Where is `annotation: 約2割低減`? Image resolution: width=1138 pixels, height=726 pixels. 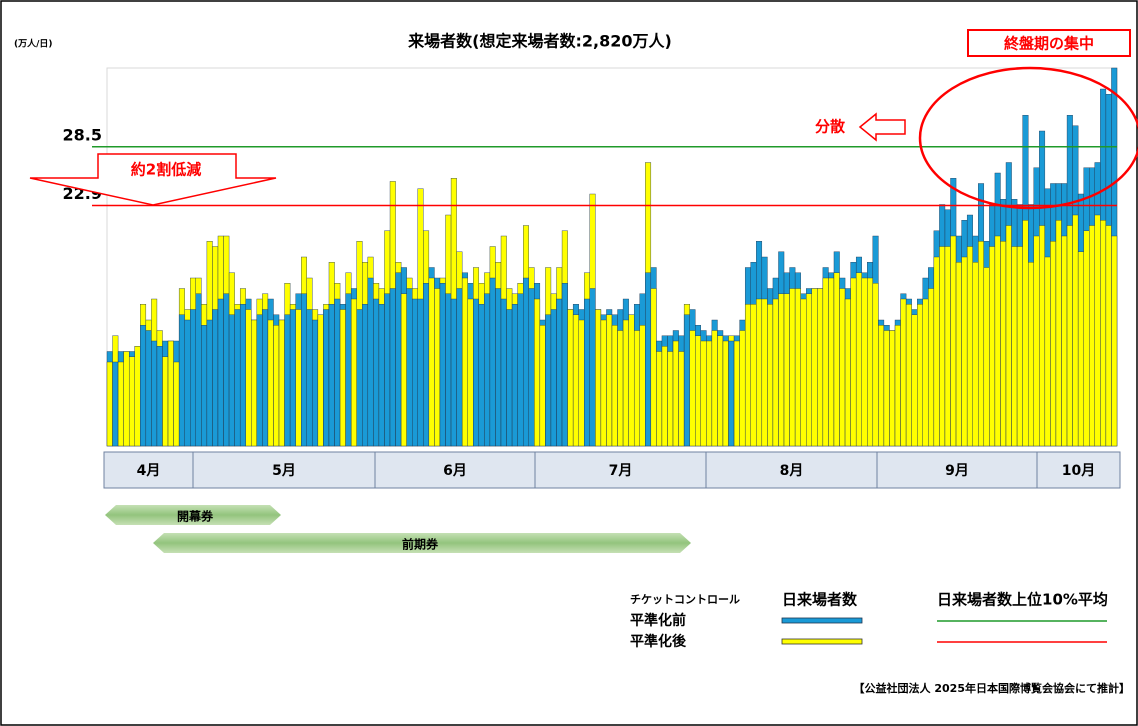 annotation: 約2割低減 is located at coordinates (166, 170).